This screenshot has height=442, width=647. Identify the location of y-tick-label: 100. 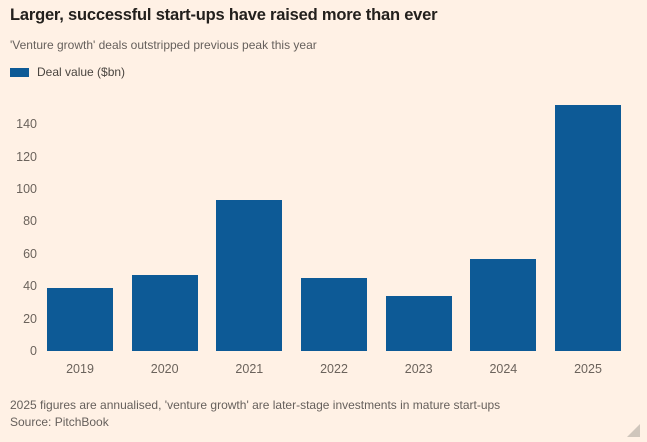
(26, 189).